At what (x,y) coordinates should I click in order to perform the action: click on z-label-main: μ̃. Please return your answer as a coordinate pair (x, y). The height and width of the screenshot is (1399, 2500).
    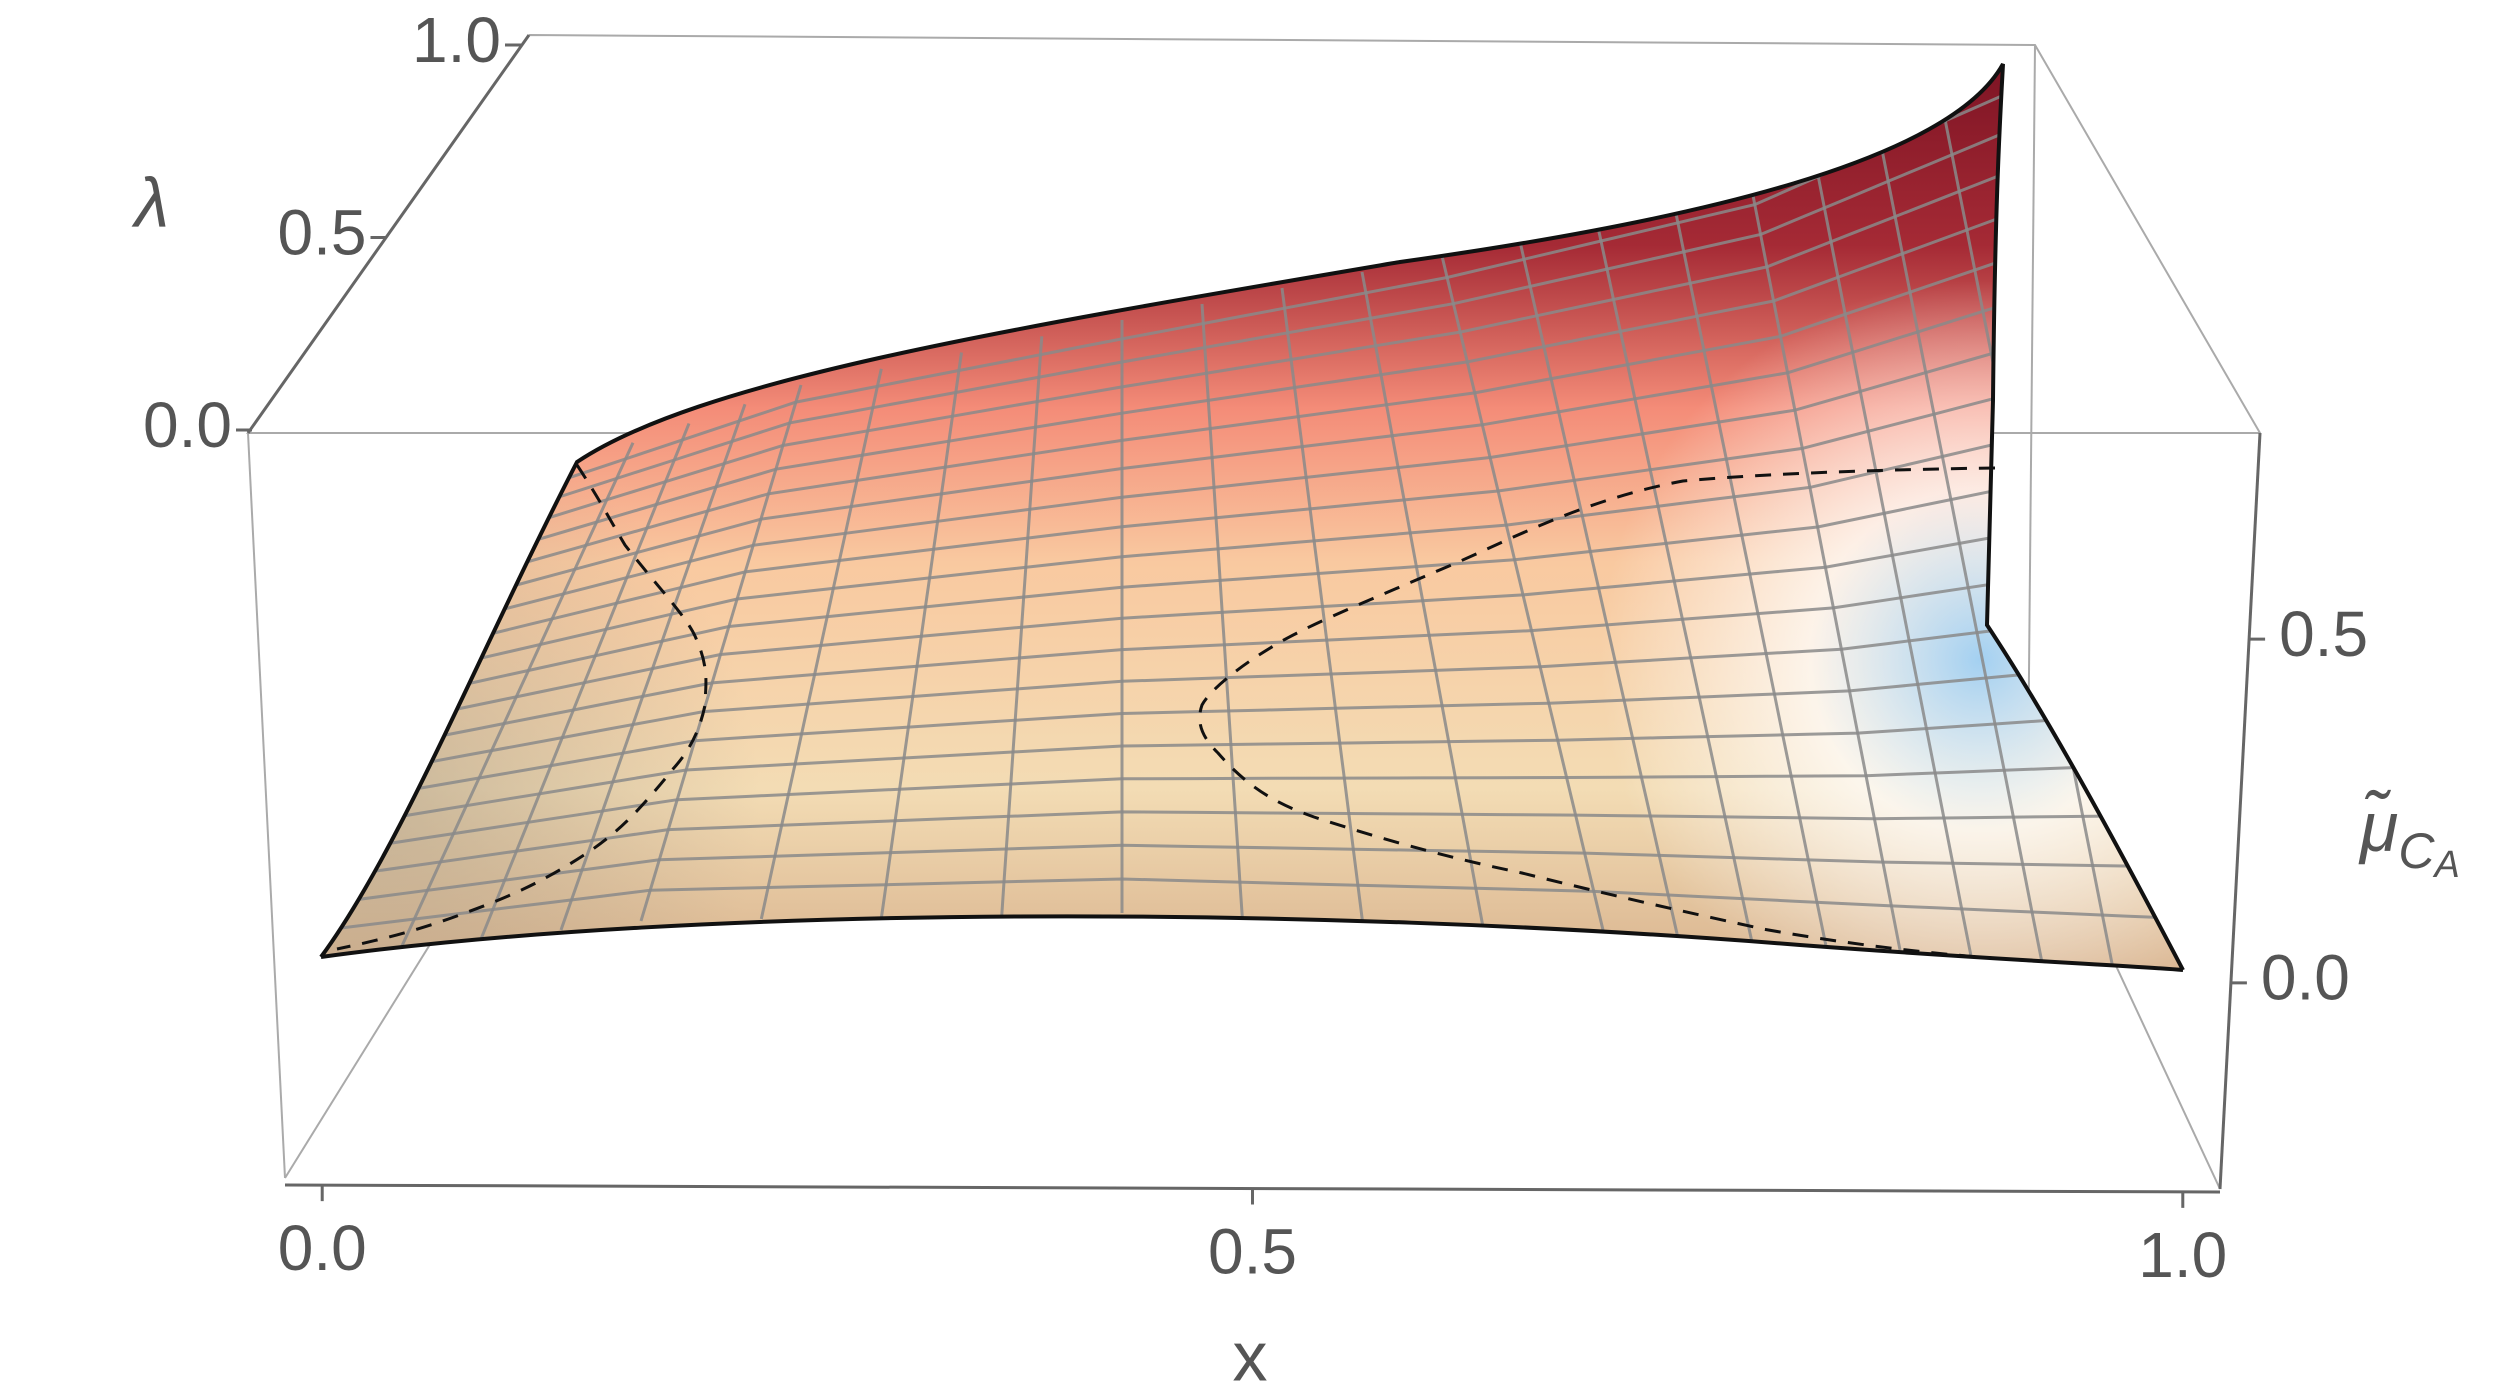
    Looking at the image, I should click on (2378, 827).